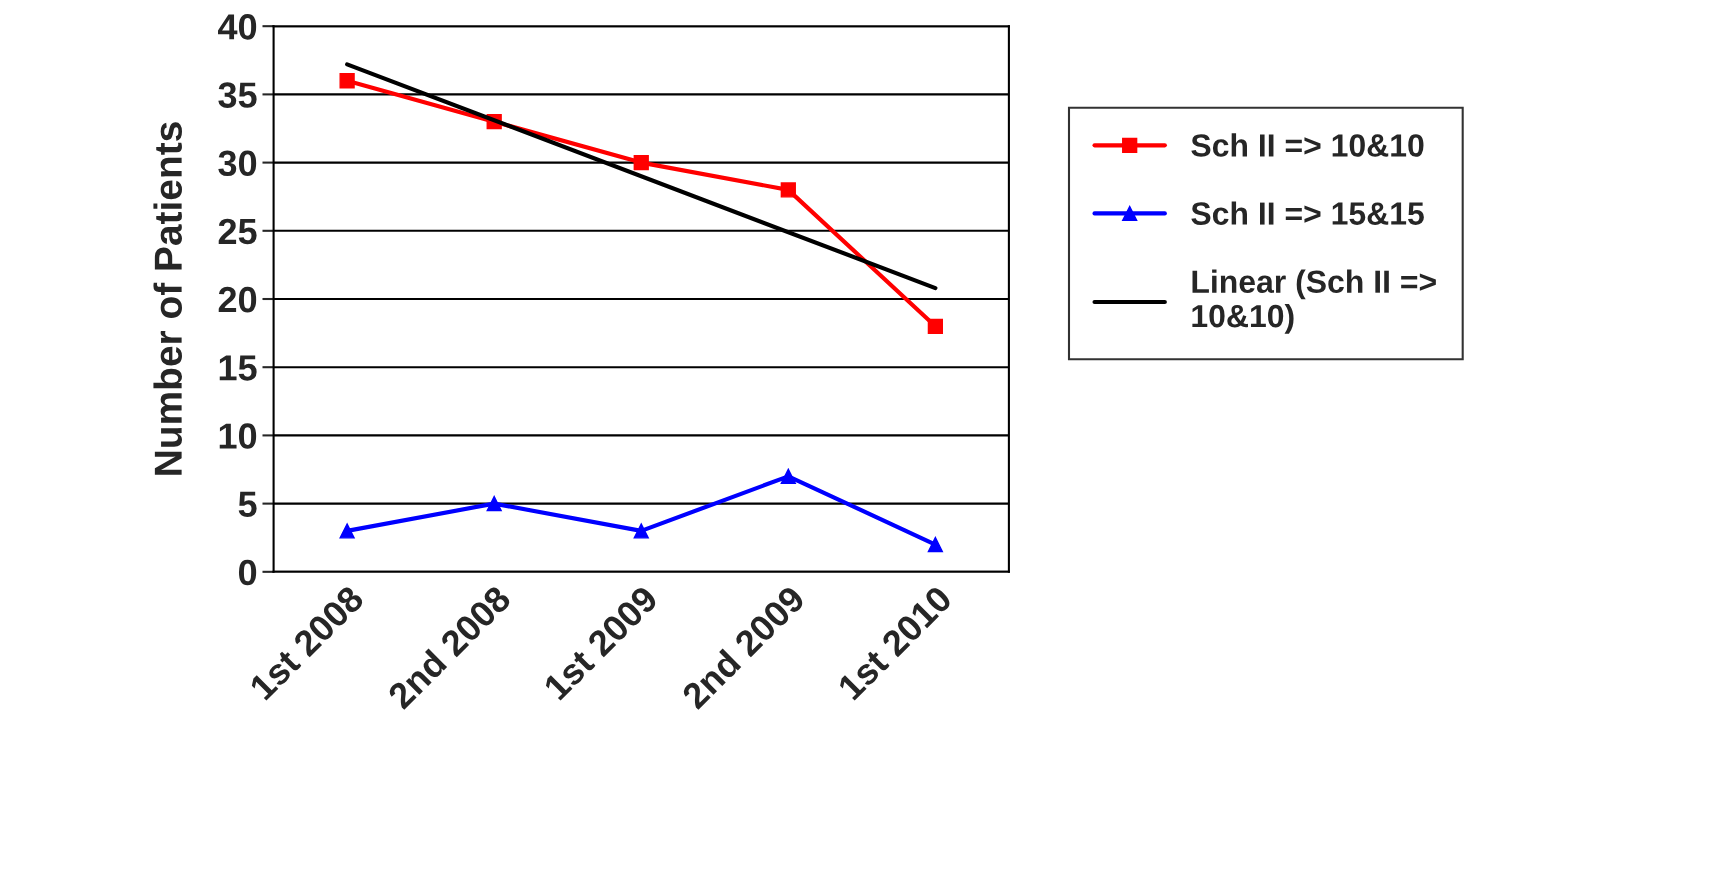 This screenshot has height=873, width=1710. Describe the element at coordinates (237, 231) in the screenshot. I see `y-tick-label: 25` at that location.